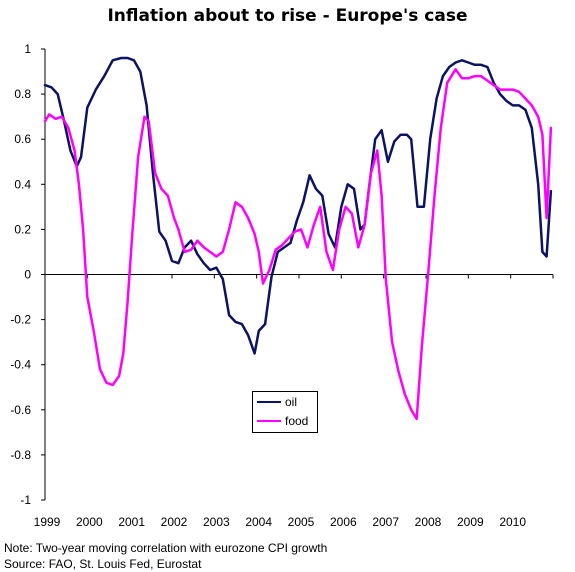 This screenshot has height=572, width=575. What do you see at coordinates (22, 229) in the screenshot?
I see `y-tick-label: 0.2` at bounding box center [22, 229].